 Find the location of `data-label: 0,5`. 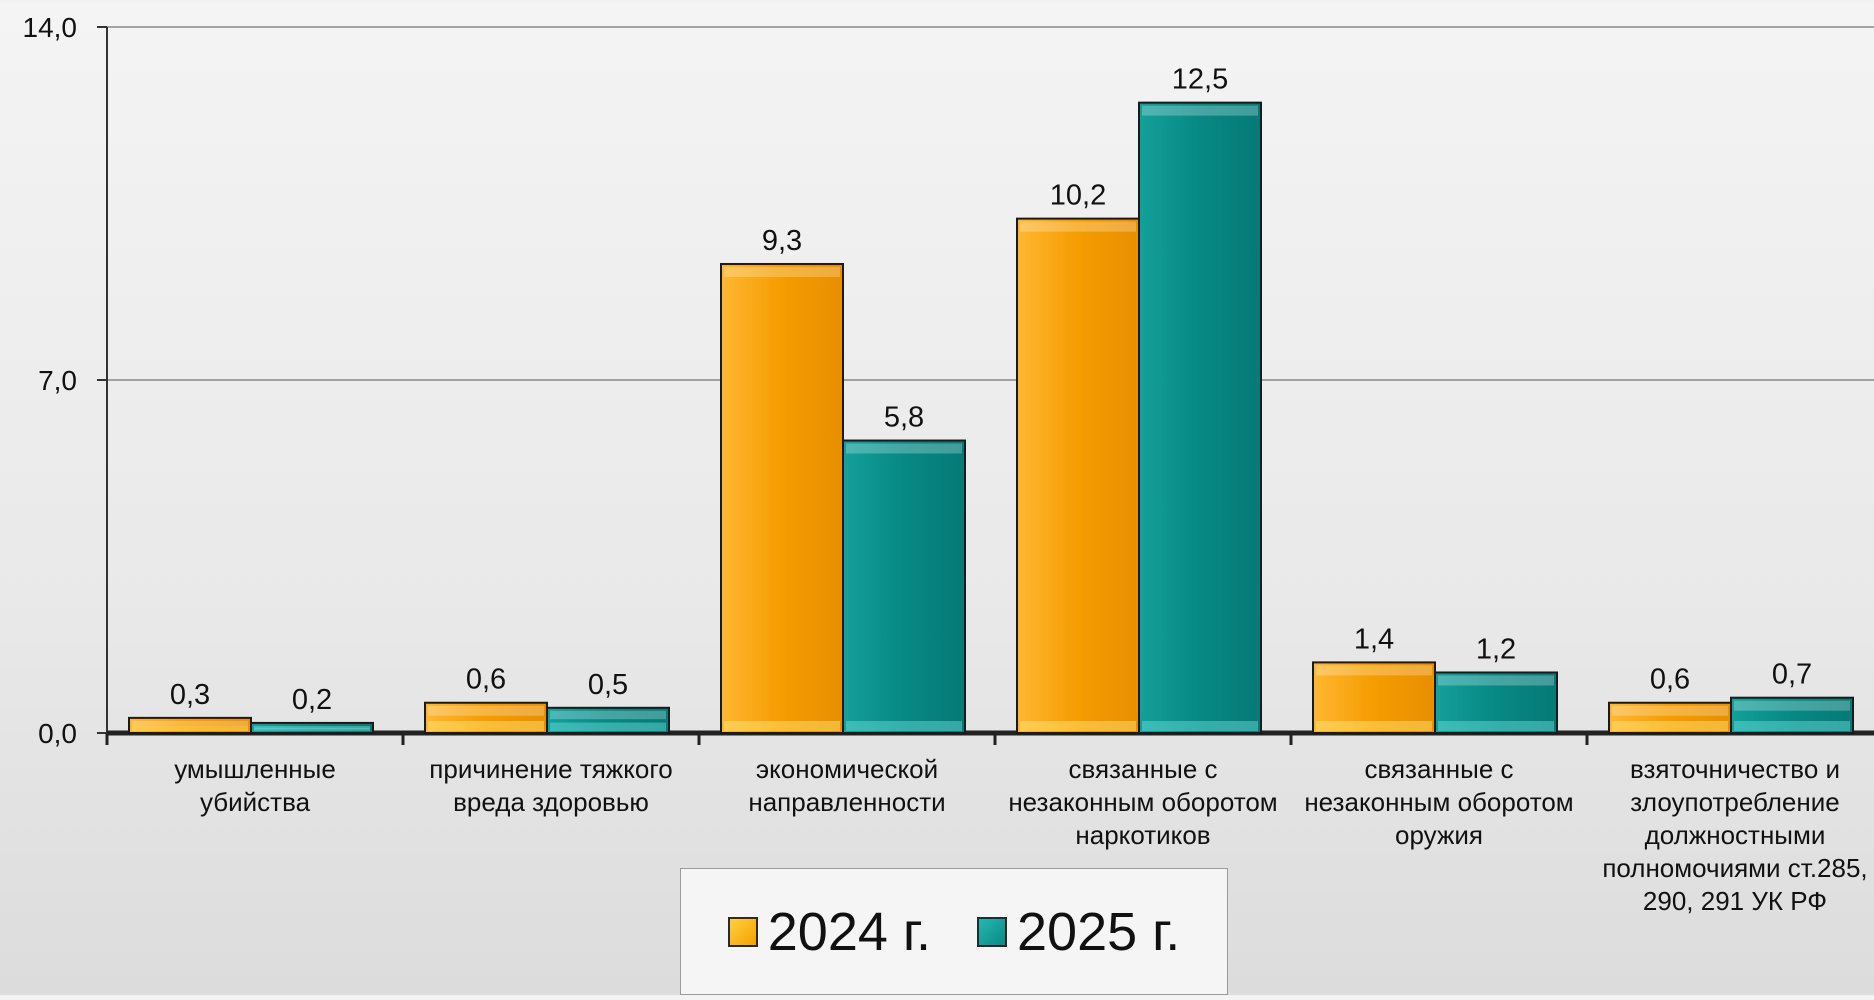

data-label: 0,5 is located at coordinates (608, 685).